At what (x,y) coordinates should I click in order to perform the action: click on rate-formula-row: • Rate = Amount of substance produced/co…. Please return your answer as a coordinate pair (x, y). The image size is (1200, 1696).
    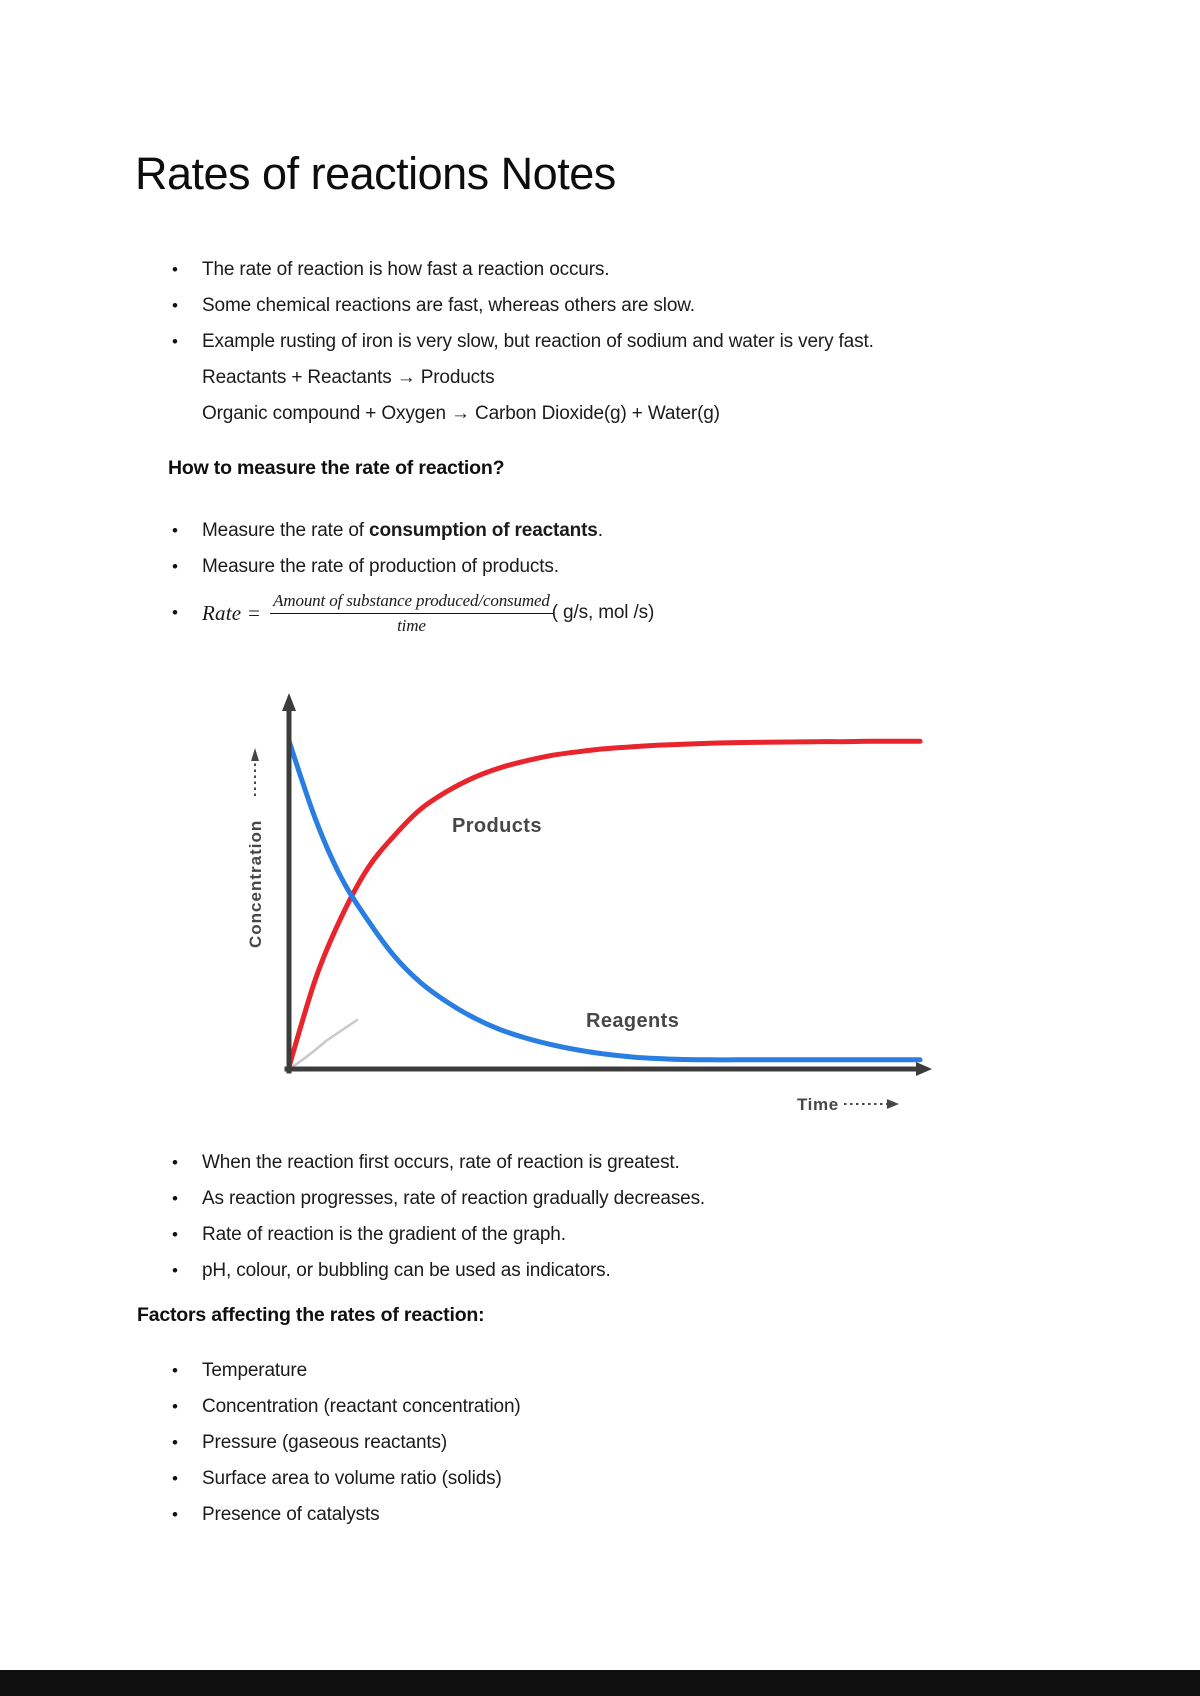
    Looking at the image, I should click on (618, 613).